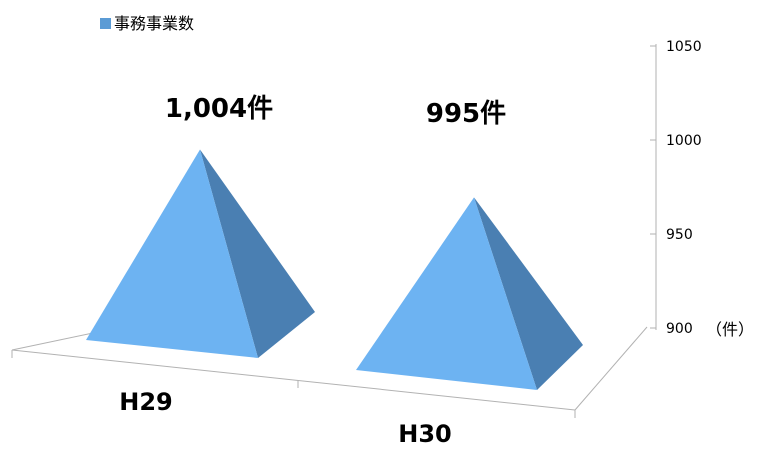 The height and width of the screenshot is (450, 762). Describe the element at coordinates (105, 23) in the screenshot. I see `legend-marker` at that location.